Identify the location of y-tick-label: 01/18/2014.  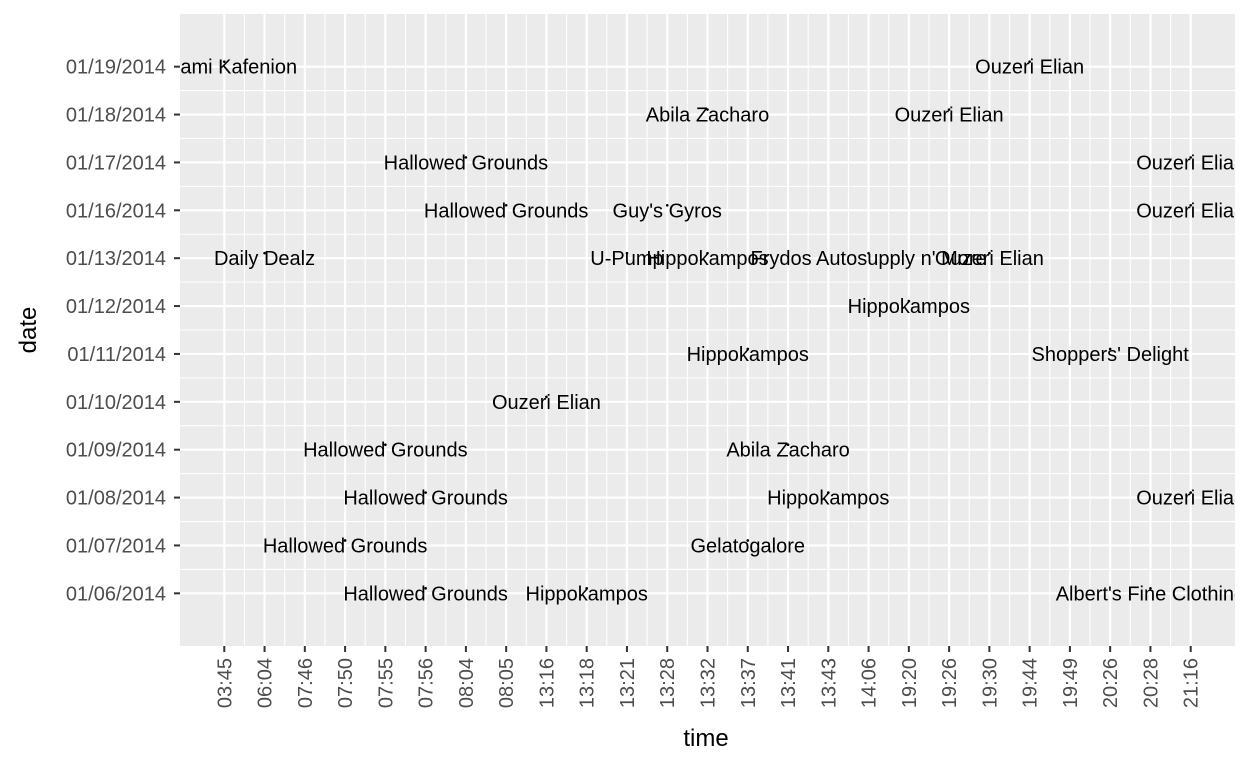
(116, 116).